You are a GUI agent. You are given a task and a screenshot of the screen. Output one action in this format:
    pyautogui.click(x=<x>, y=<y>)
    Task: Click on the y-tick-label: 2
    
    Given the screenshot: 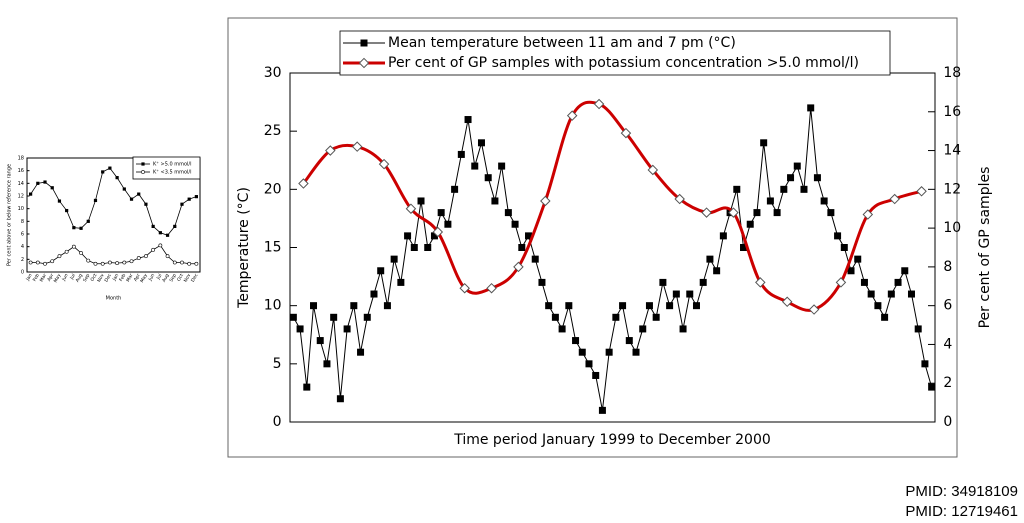 What is the action you would take?
    pyautogui.click(x=22, y=260)
    